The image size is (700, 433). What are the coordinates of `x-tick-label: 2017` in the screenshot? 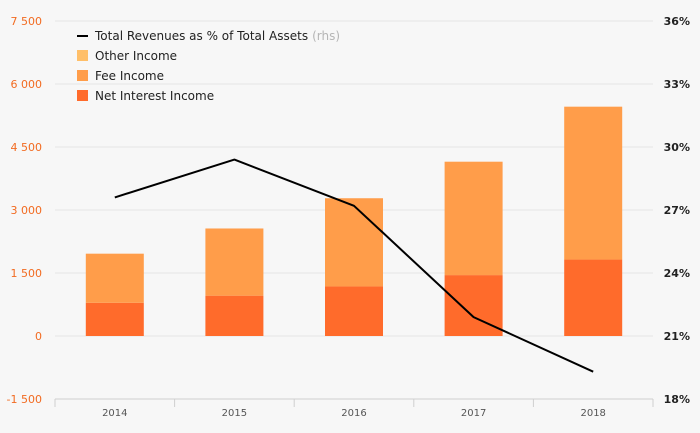 It's located at (473, 413).